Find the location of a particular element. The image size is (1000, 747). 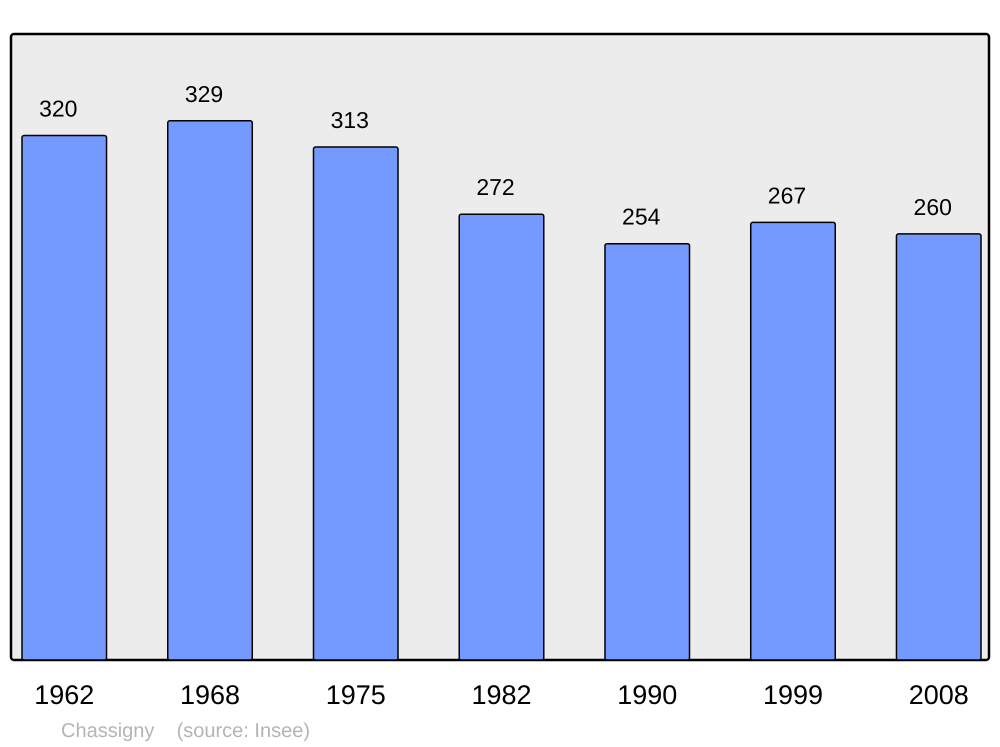

data-label: 254 is located at coordinates (641, 217).